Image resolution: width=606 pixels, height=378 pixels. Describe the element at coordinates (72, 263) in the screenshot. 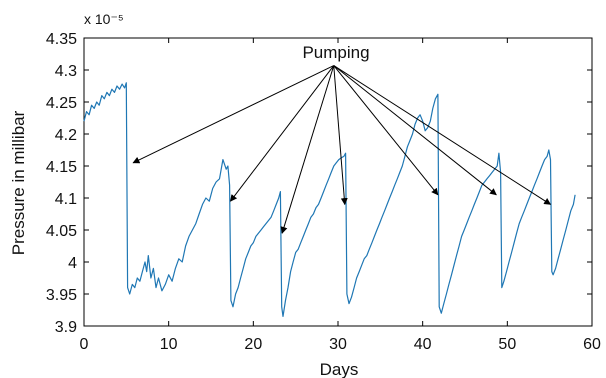

I see `y-tick-label: 4` at that location.